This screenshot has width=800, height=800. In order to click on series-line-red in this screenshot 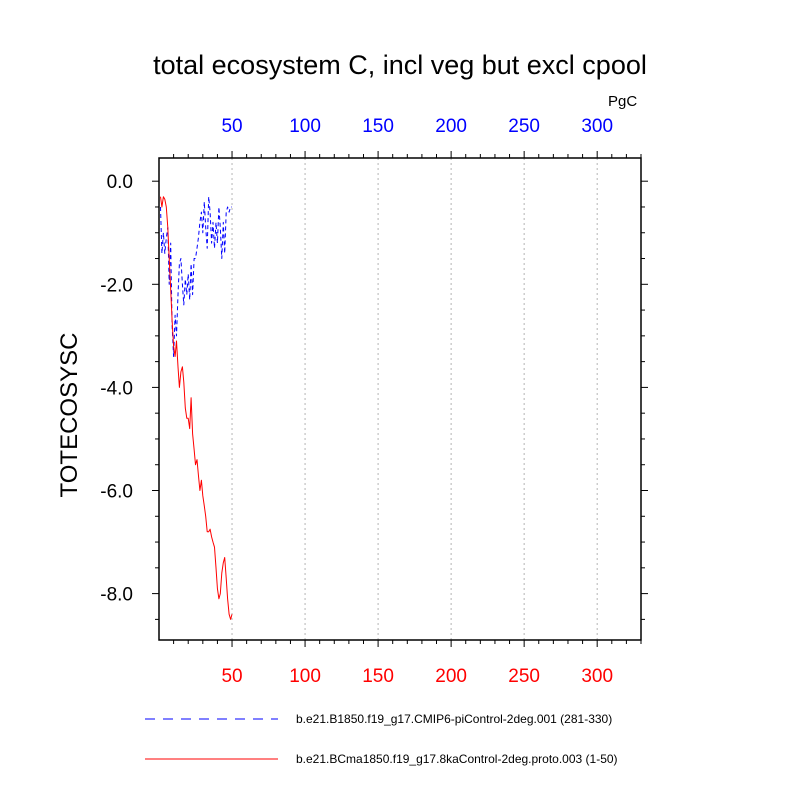, I will do `click(196, 408)`.